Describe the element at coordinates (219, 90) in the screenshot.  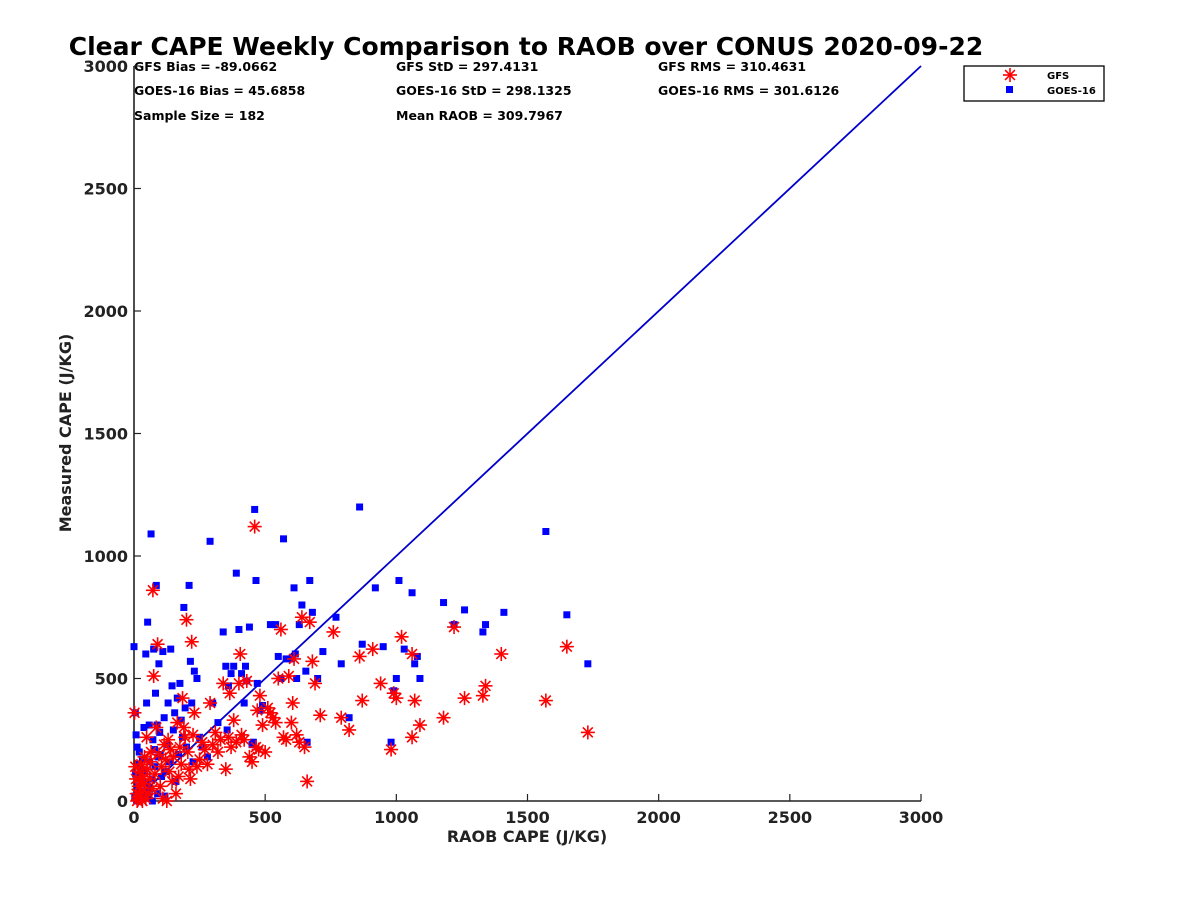
I see `stat-goes-bias: GOES-16 Bias = 45.6858` at that location.